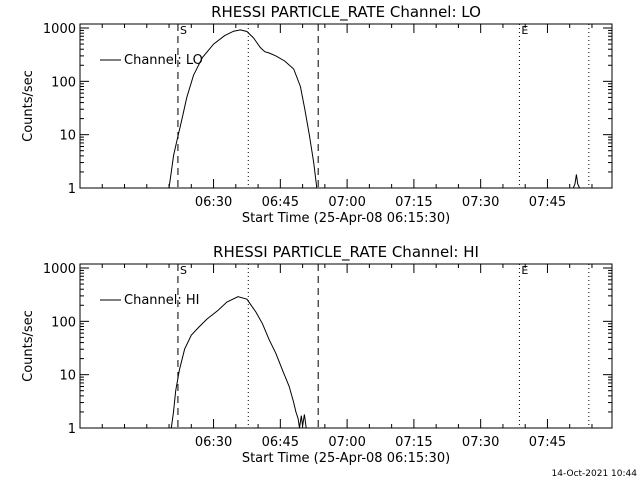  I want to click on event-marker-label-hi: S, so click(183, 270).